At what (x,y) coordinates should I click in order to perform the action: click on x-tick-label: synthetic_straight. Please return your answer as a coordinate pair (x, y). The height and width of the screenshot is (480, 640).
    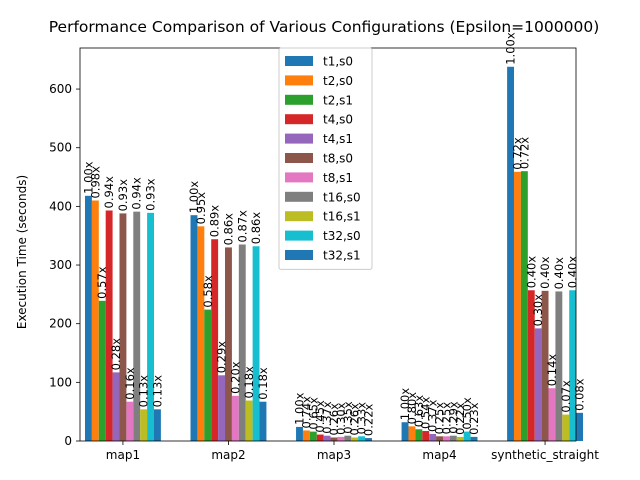
    Looking at the image, I should click on (545, 455).